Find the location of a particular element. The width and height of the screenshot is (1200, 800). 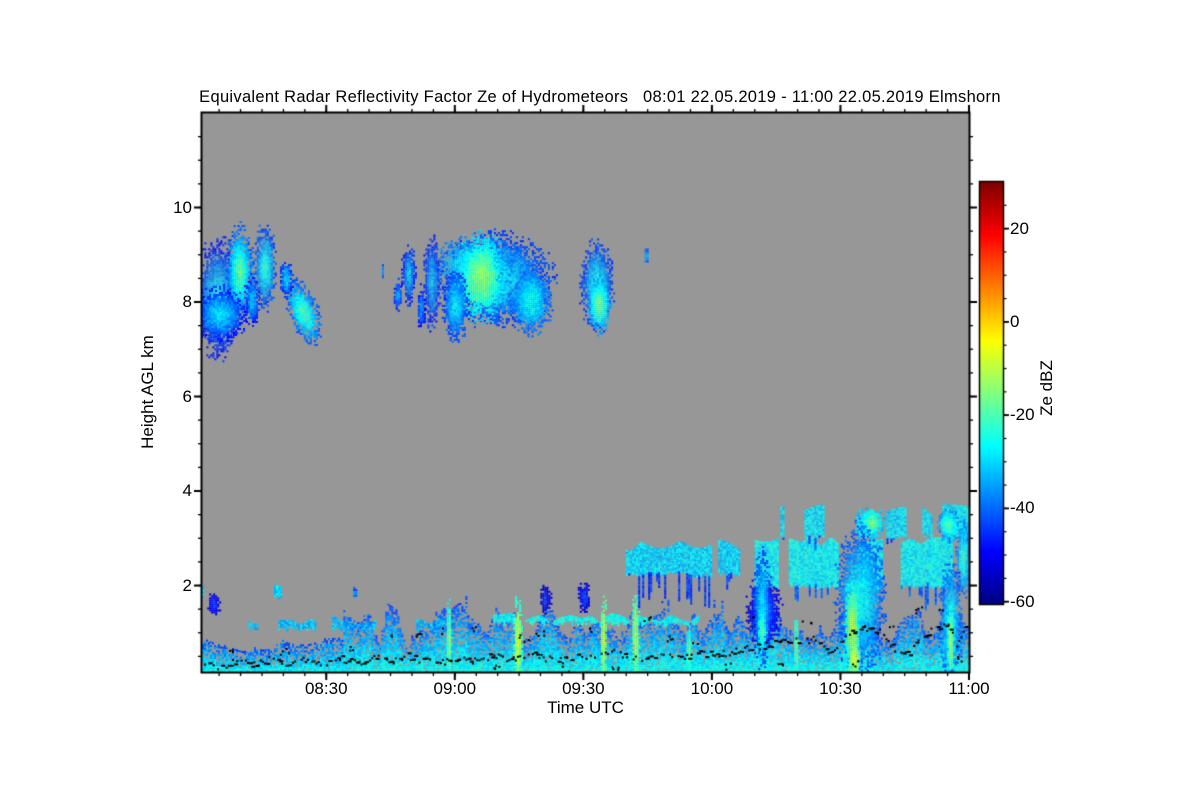

x-tick-label: 09:00 is located at coordinates (455, 688).